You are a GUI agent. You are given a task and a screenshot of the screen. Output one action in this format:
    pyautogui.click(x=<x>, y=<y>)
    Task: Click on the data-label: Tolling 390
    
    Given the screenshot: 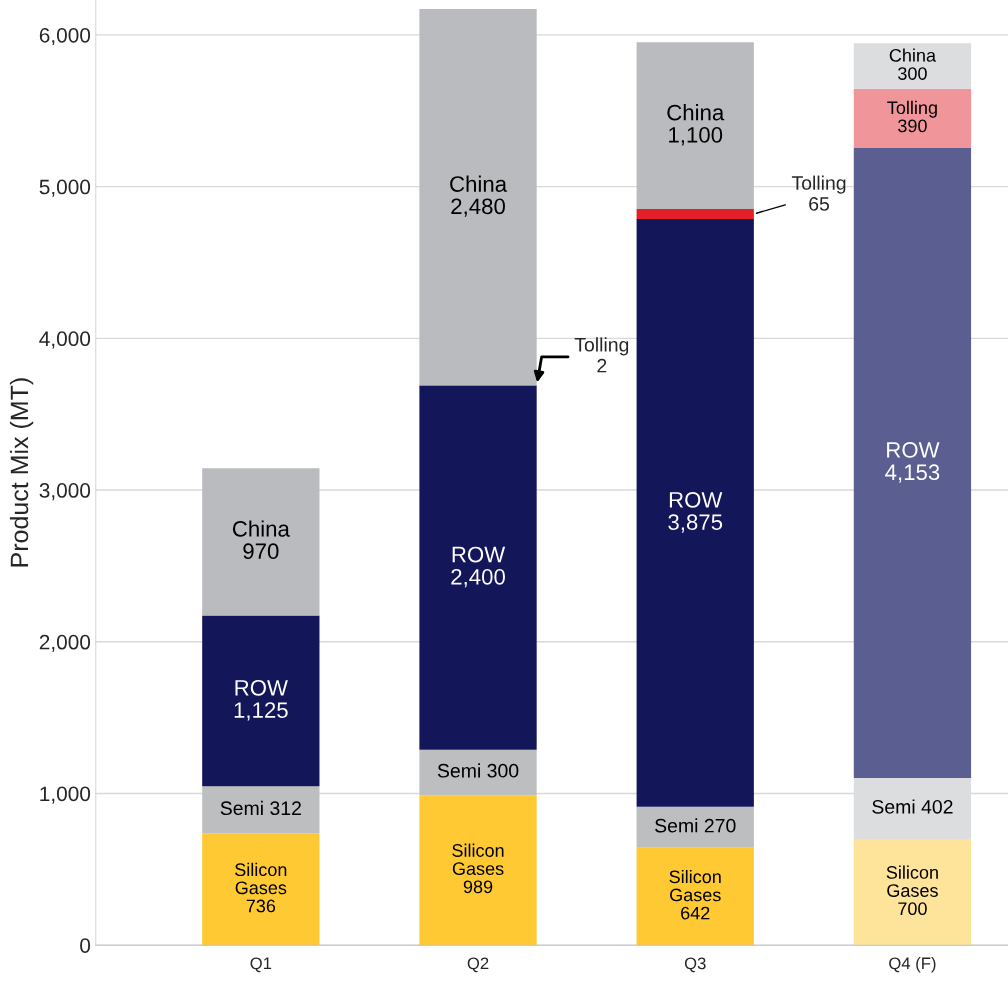 What is the action you would take?
    pyautogui.click(x=912, y=116)
    